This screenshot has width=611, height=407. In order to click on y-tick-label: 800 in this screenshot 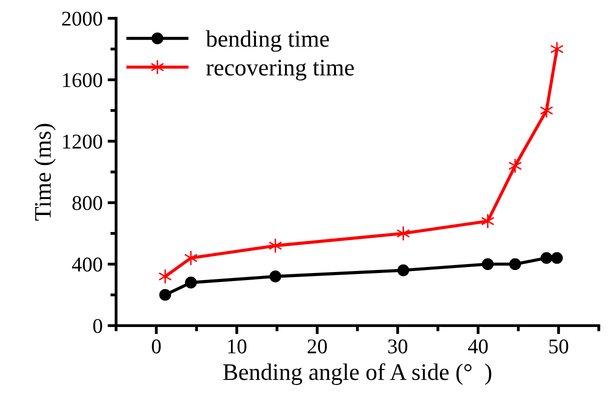, I will do `click(87, 203)`.